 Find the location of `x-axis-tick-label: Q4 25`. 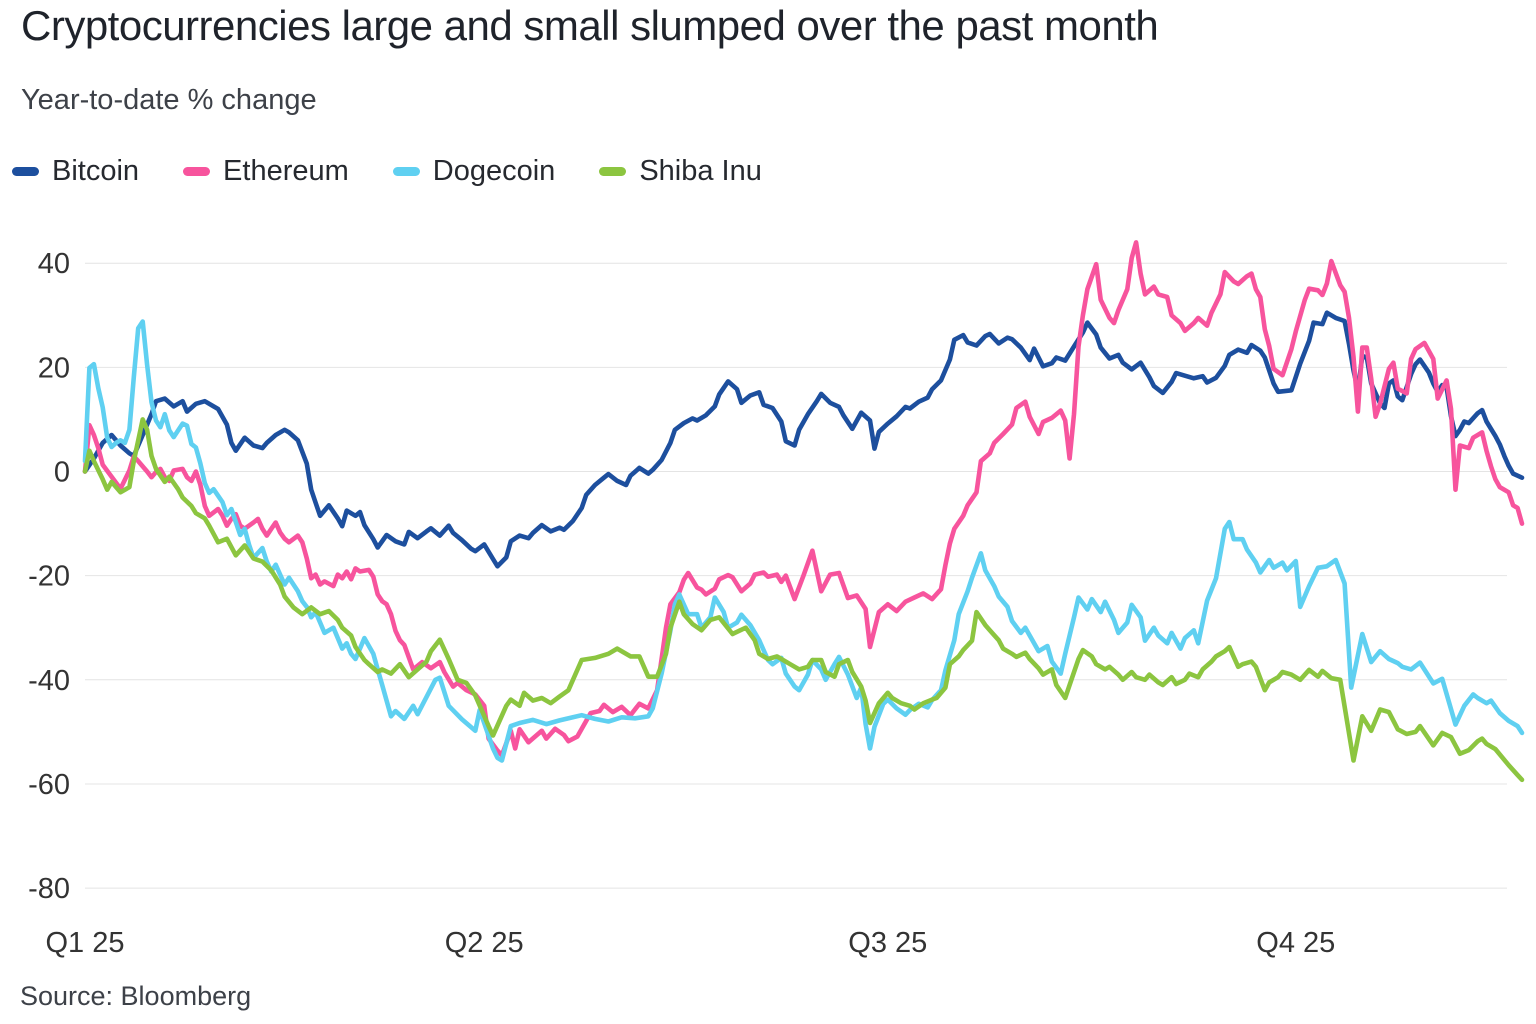

x-axis-tick-label: Q4 25 is located at coordinates (1295, 943).